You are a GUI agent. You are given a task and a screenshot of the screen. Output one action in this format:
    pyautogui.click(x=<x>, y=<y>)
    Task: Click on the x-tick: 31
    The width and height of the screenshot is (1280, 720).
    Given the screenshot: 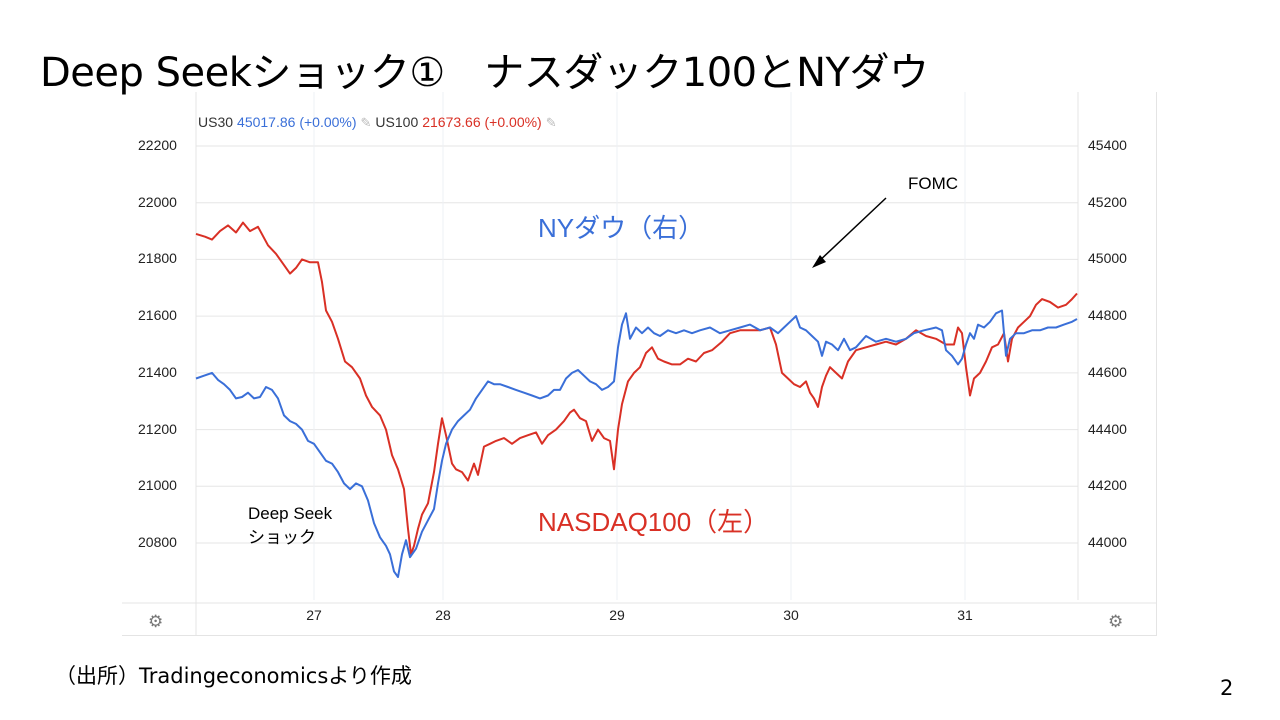 What is the action you would take?
    pyautogui.click(x=965, y=615)
    